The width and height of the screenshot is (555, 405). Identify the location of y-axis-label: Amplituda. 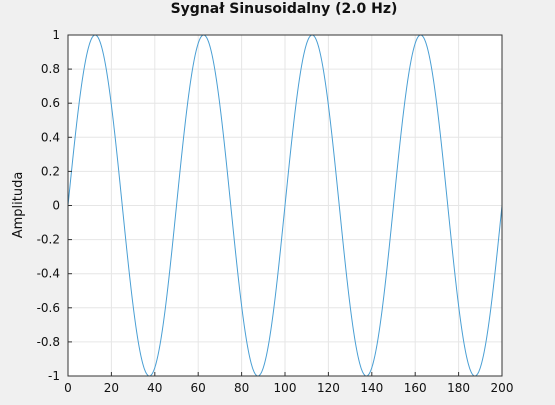
(18, 205).